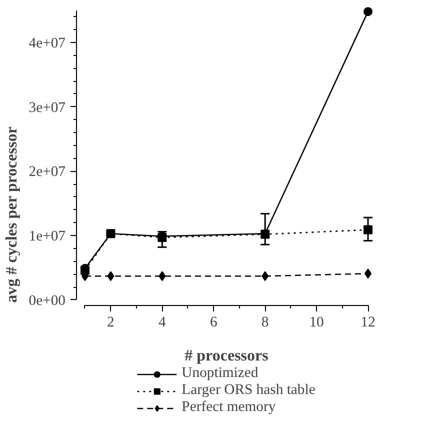  I want to click on x-axis-title: # processors, so click(226, 356).